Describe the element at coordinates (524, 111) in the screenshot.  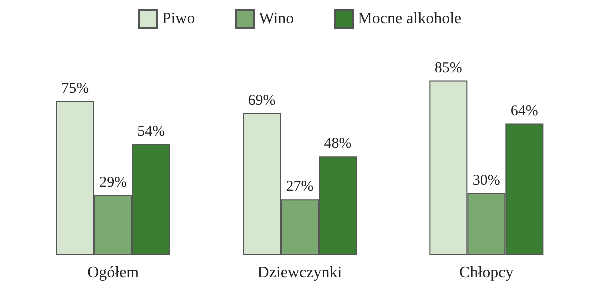
I see `data-label: 64%` at that location.